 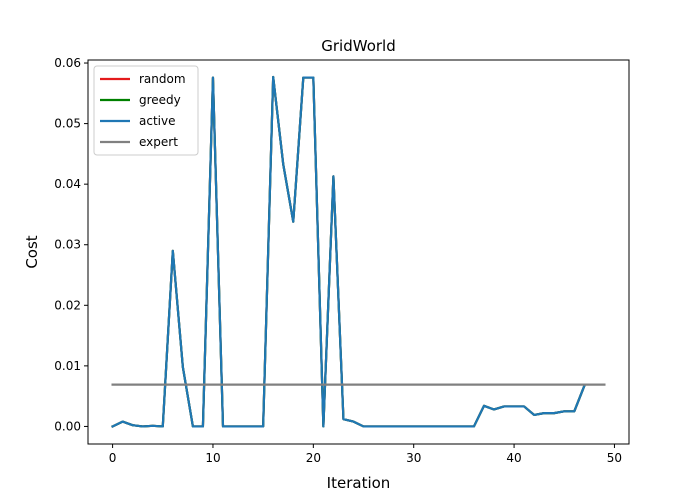 I want to click on x-axis: 0 10 20 30 40 50, so click(x=365, y=454).